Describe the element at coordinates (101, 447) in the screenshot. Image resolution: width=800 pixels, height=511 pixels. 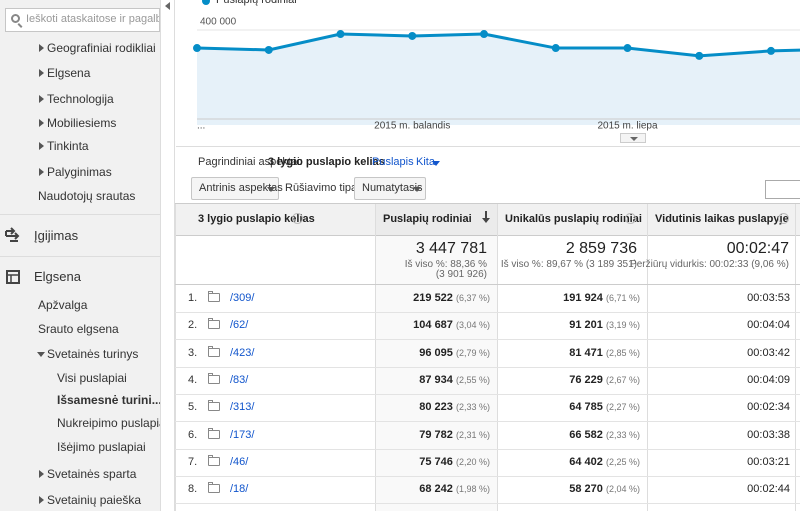
I see `sidebar-item: Išėjimo puslapiai` at that location.